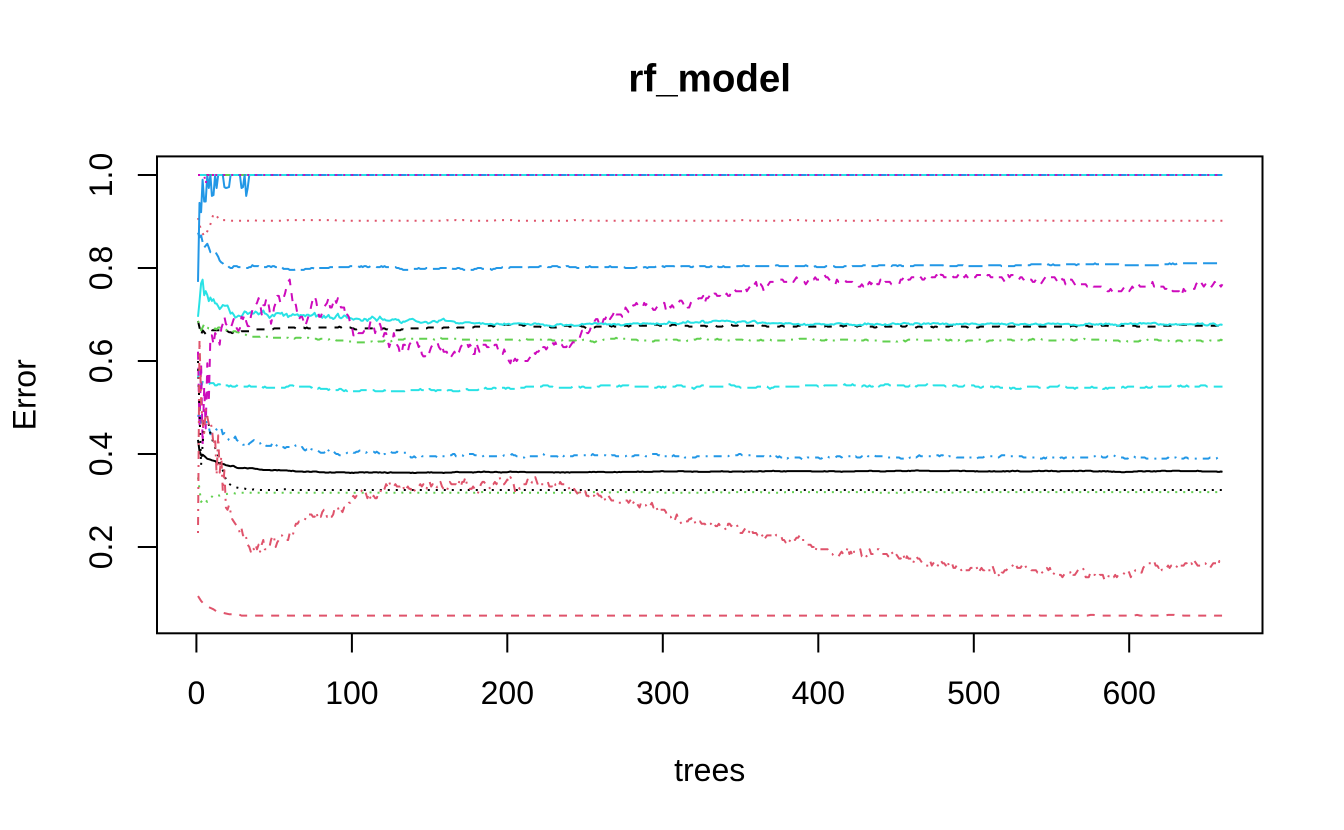 This screenshot has height=830, width=1344. Describe the element at coordinates (101, 175) in the screenshot. I see `svg-text: 1.0` at that location.